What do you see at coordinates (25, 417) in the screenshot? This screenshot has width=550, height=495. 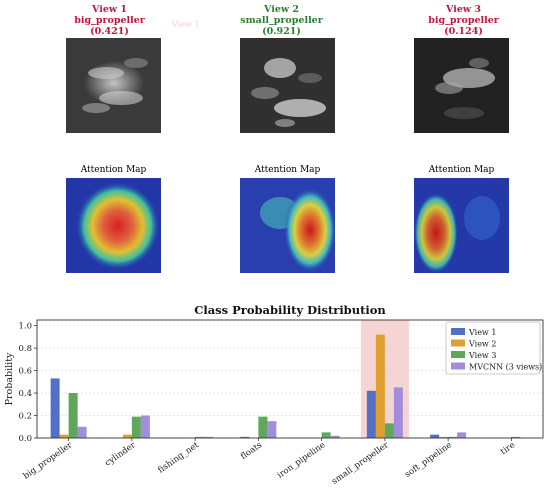 I see `y-tick-label: 0.2` at bounding box center [25, 417].